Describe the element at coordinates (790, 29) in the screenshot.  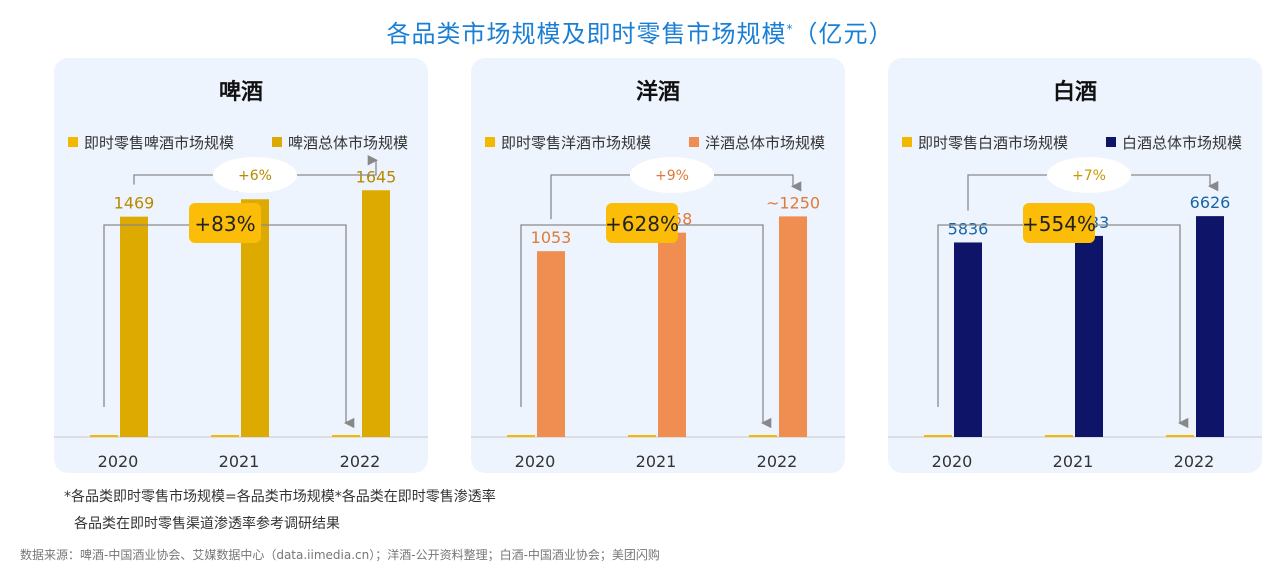
I see `title-asterisk: *` at that location.